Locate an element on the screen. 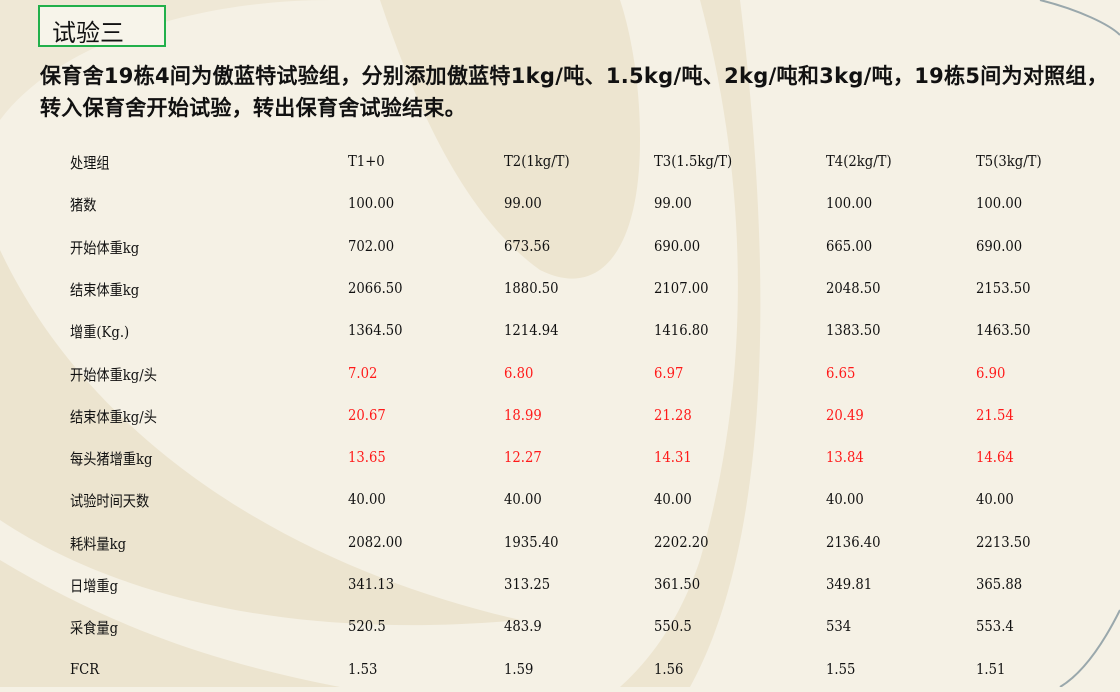  slide-title-box: 试验三 is located at coordinates (102, 26).